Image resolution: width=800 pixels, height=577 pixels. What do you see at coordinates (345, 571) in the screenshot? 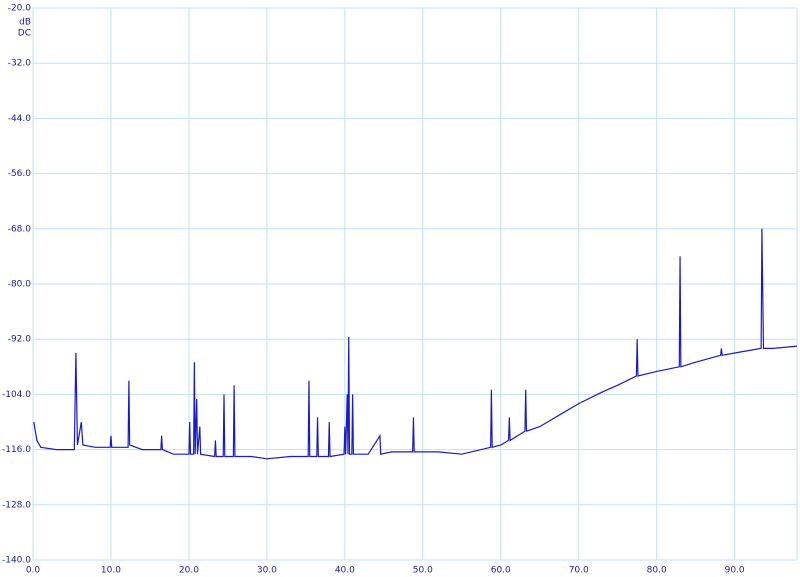
I see `x-tick-label: 40.0` at bounding box center [345, 571].